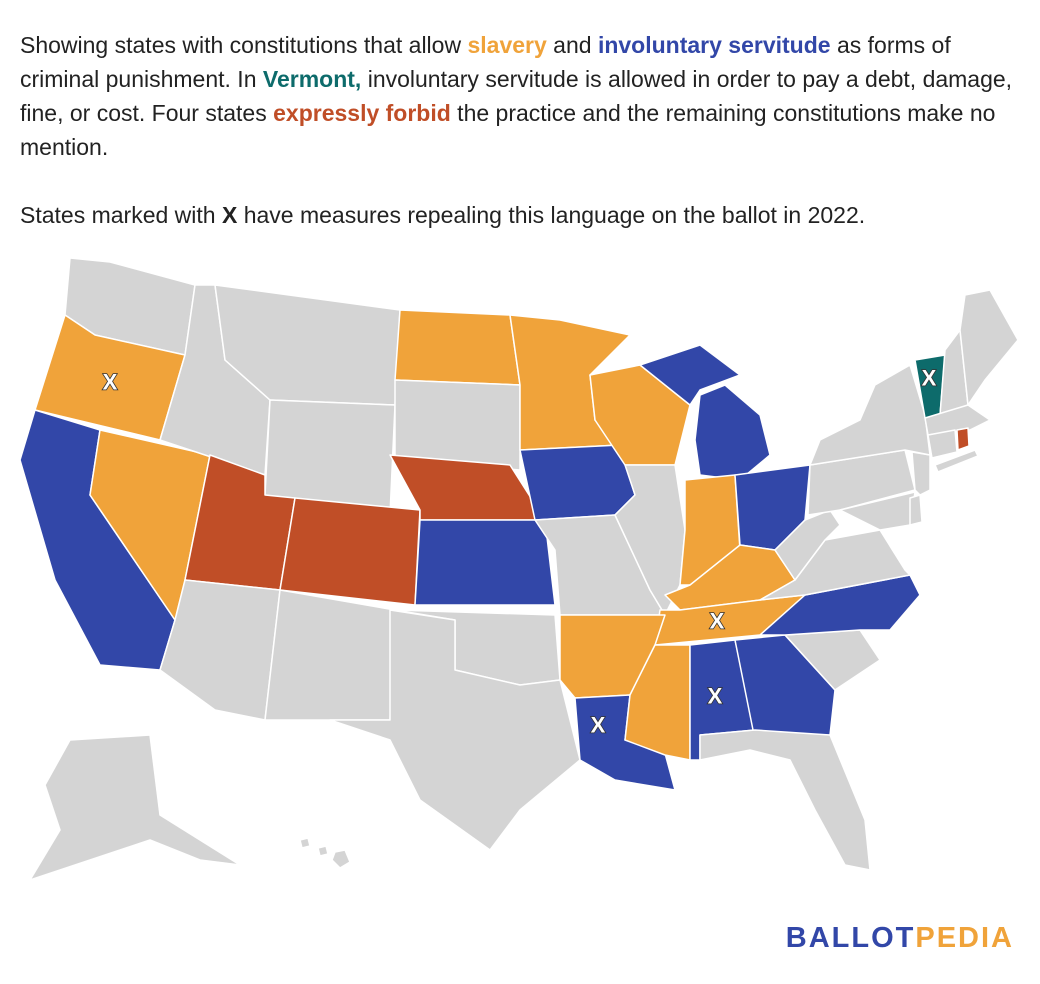 This screenshot has height=984, width=1040. I want to click on state-west-virginia, so click(807, 545).